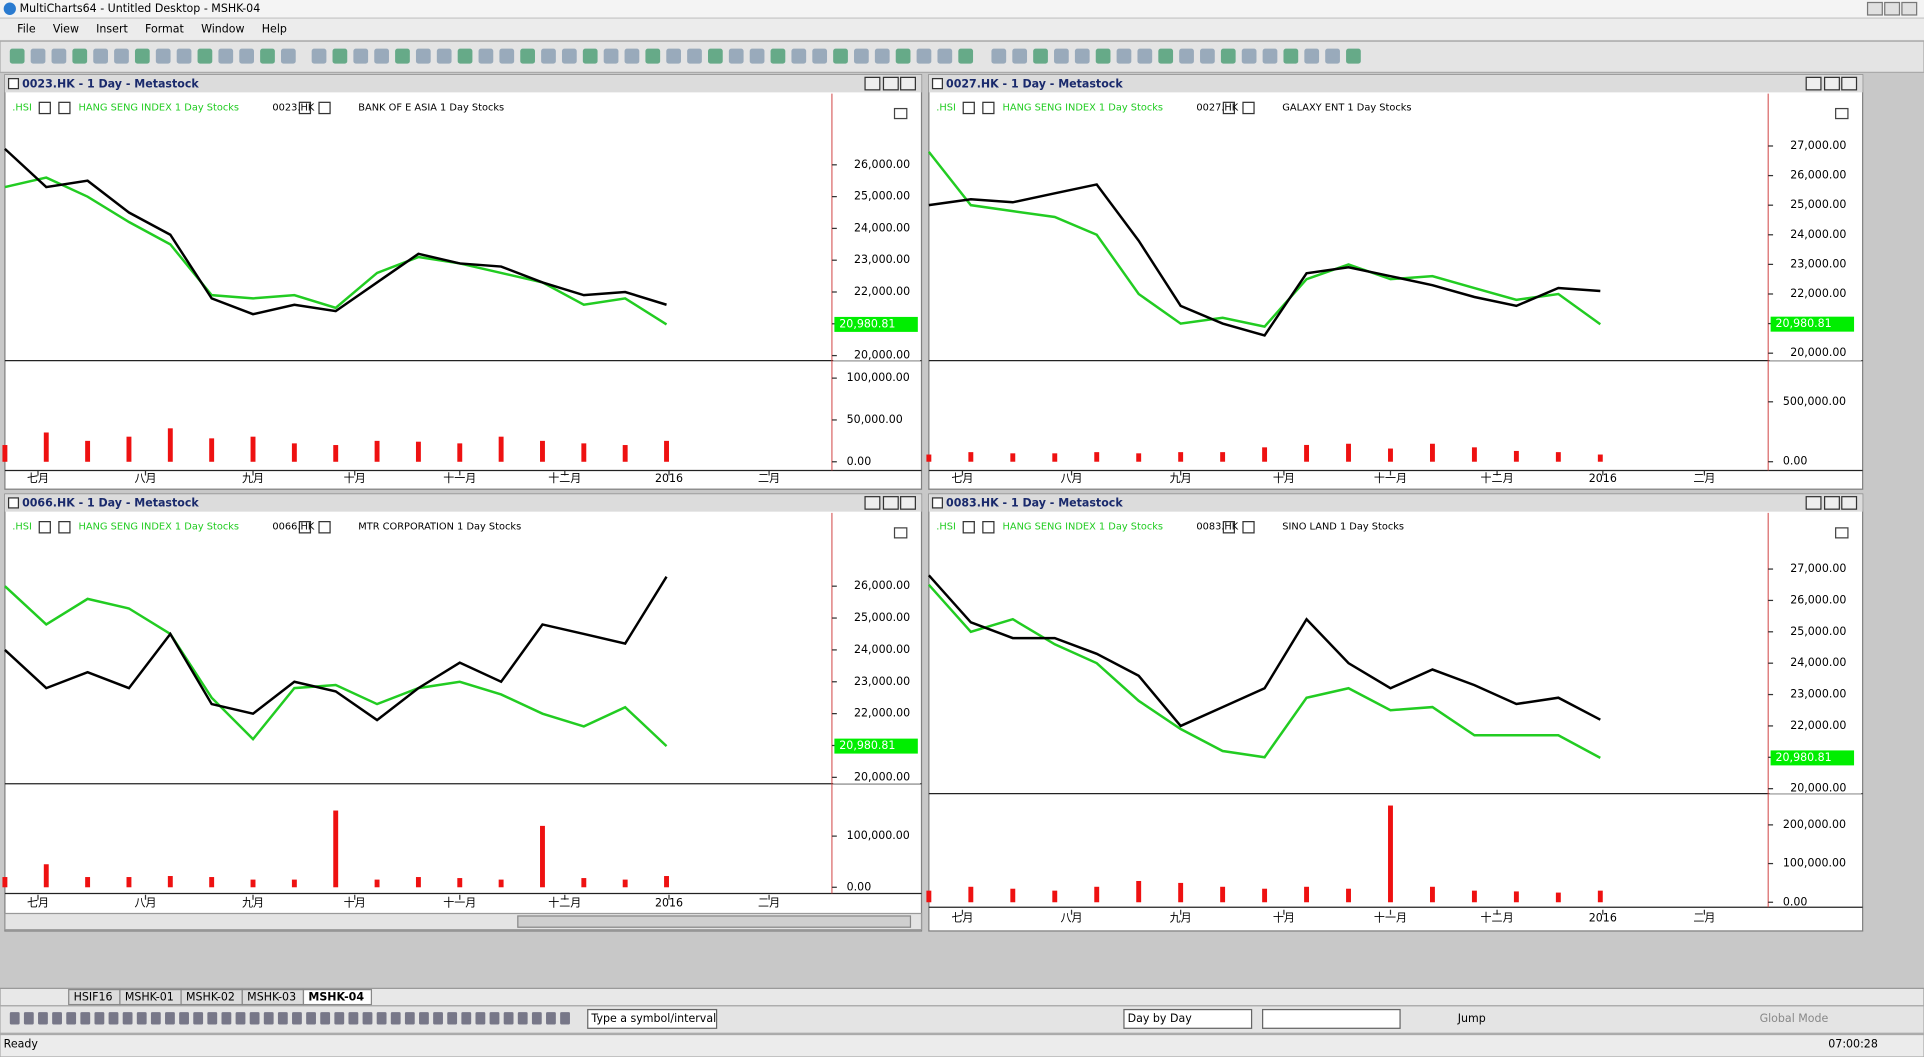 The height and width of the screenshot is (1057, 1924). I want to click on menu-item: Window, so click(223, 28).